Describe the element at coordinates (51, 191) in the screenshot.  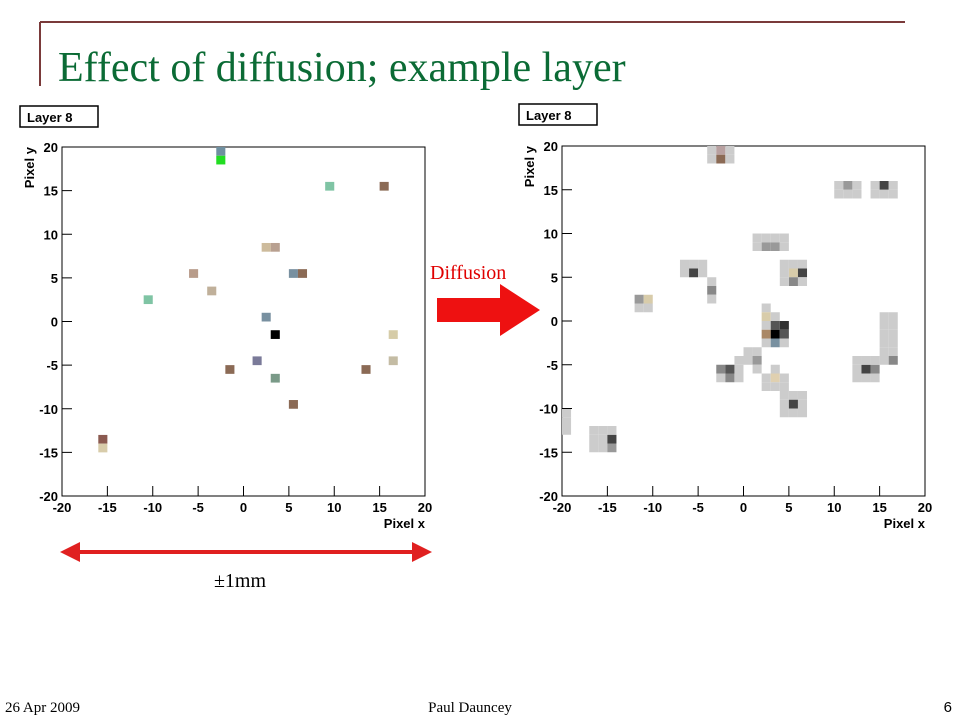
I see `y-tick-label: 15` at that location.